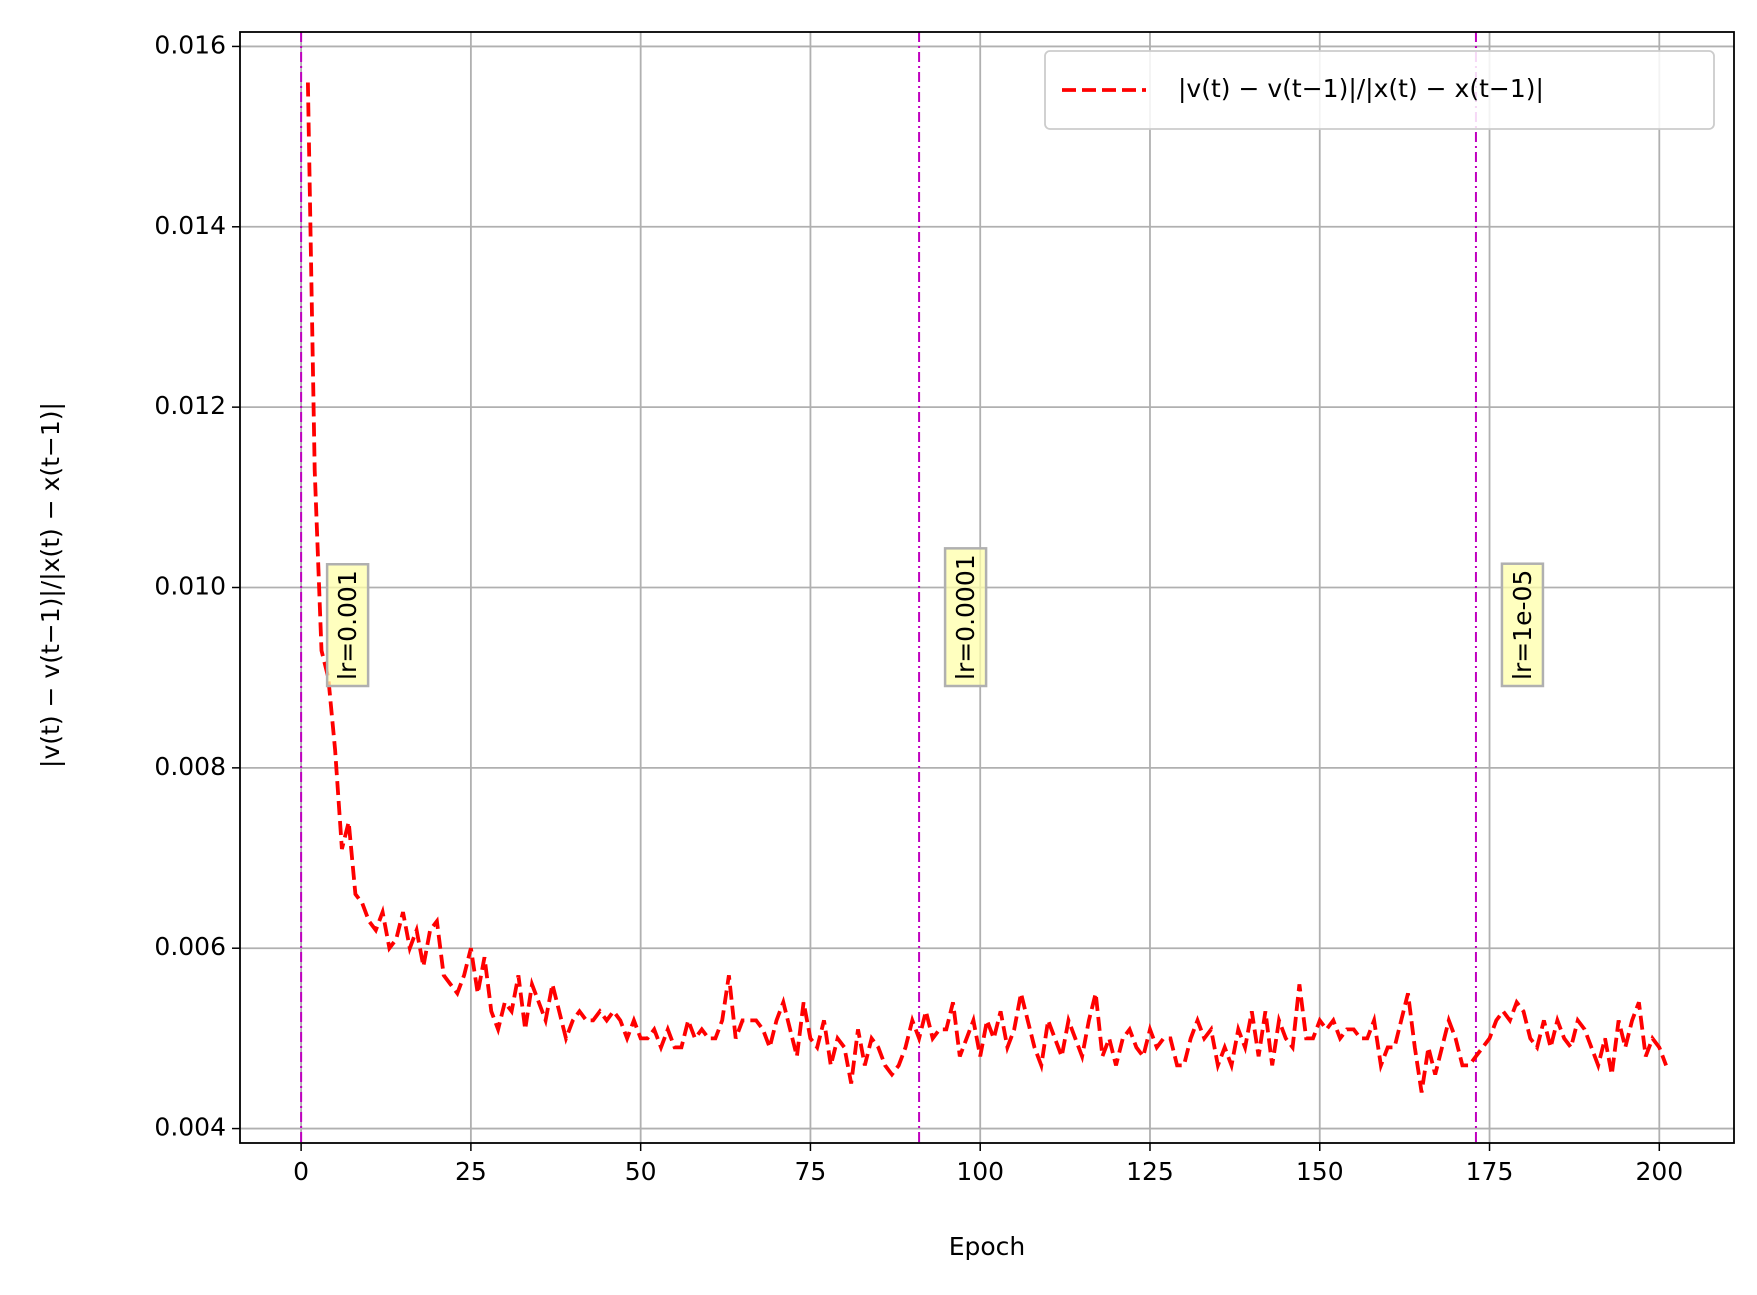  I want to click on x-tick-label: 50, so click(641, 1171).